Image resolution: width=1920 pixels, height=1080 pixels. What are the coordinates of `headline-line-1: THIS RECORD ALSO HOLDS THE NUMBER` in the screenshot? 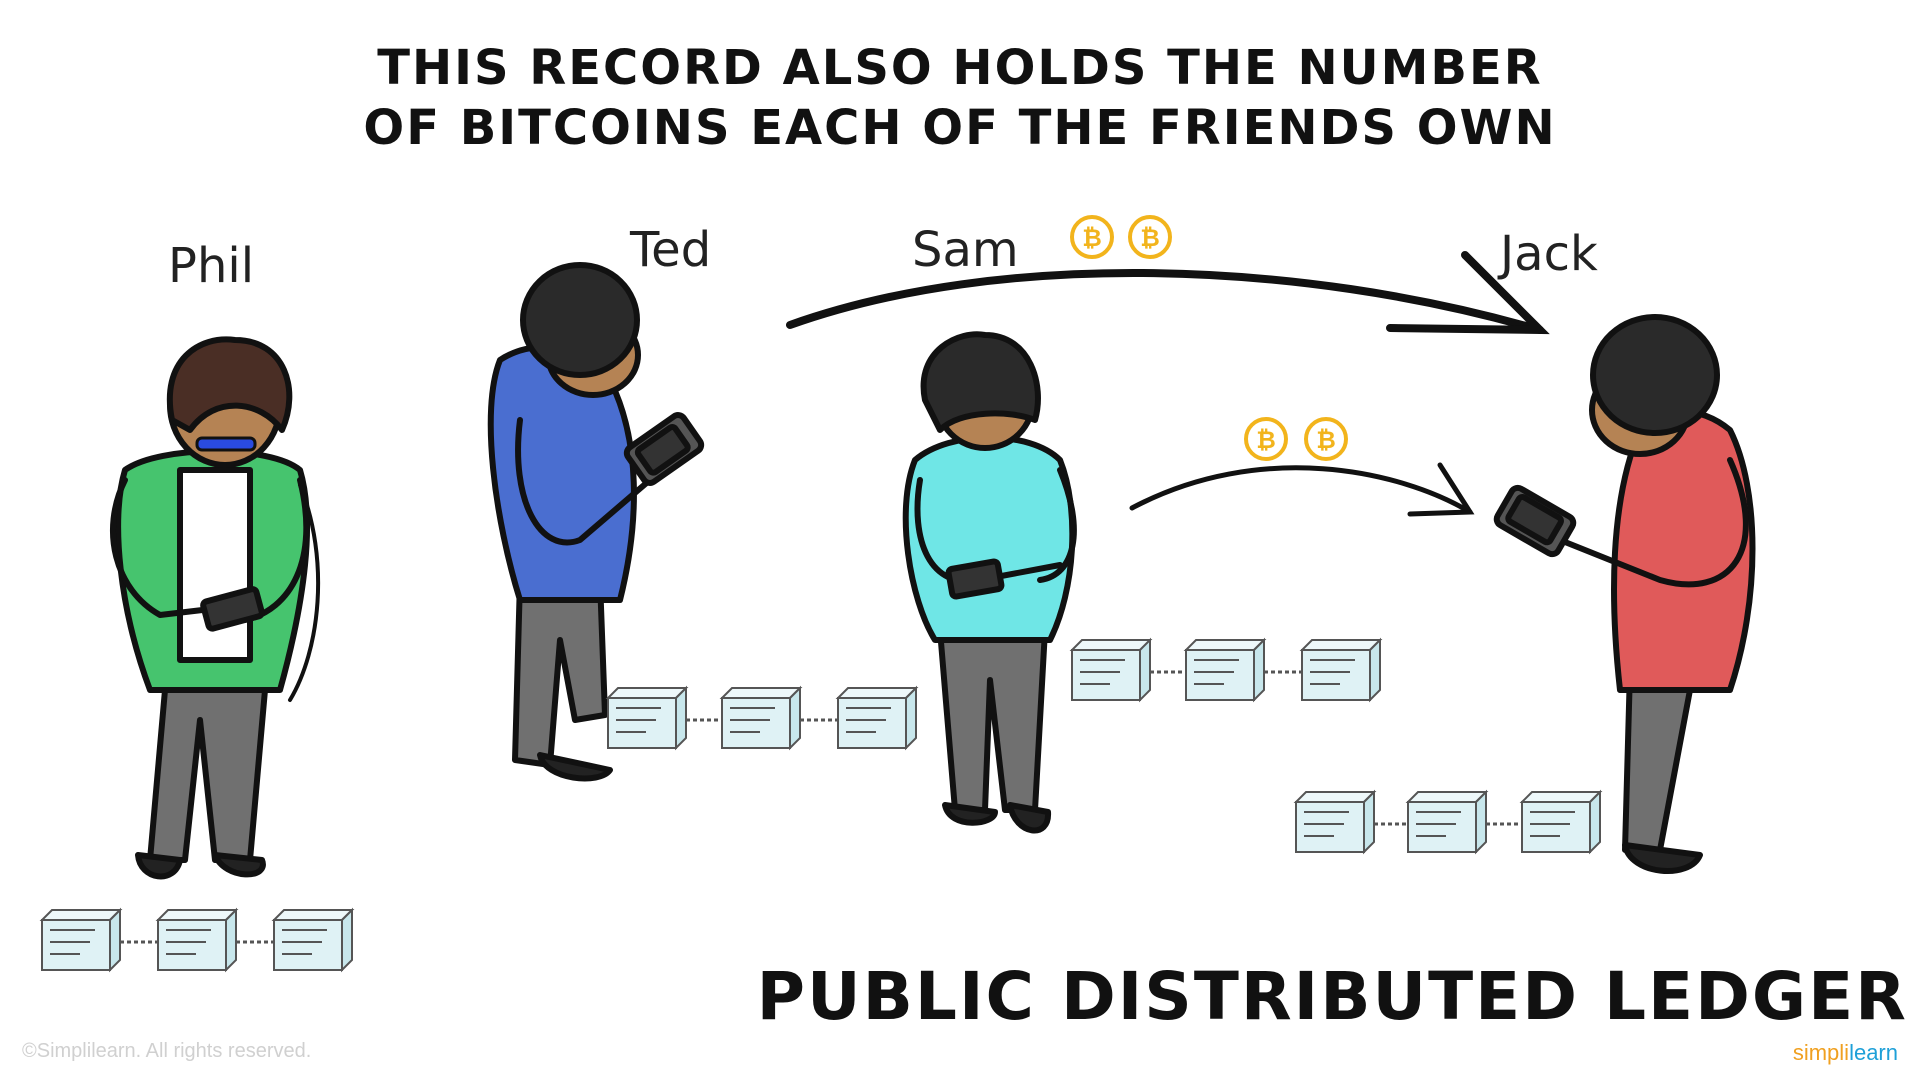 It's located at (960, 68).